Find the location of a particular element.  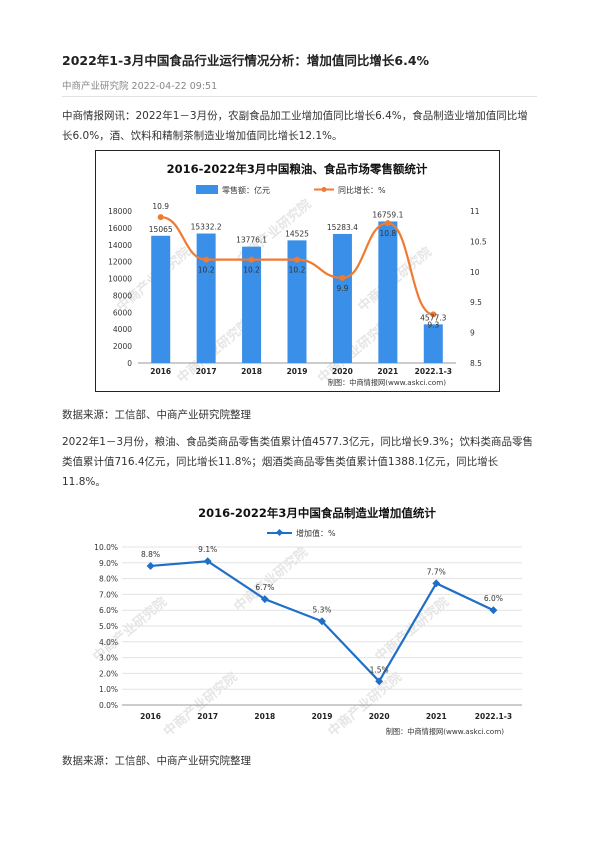

data-label: 1.5% is located at coordinates (379, 669).